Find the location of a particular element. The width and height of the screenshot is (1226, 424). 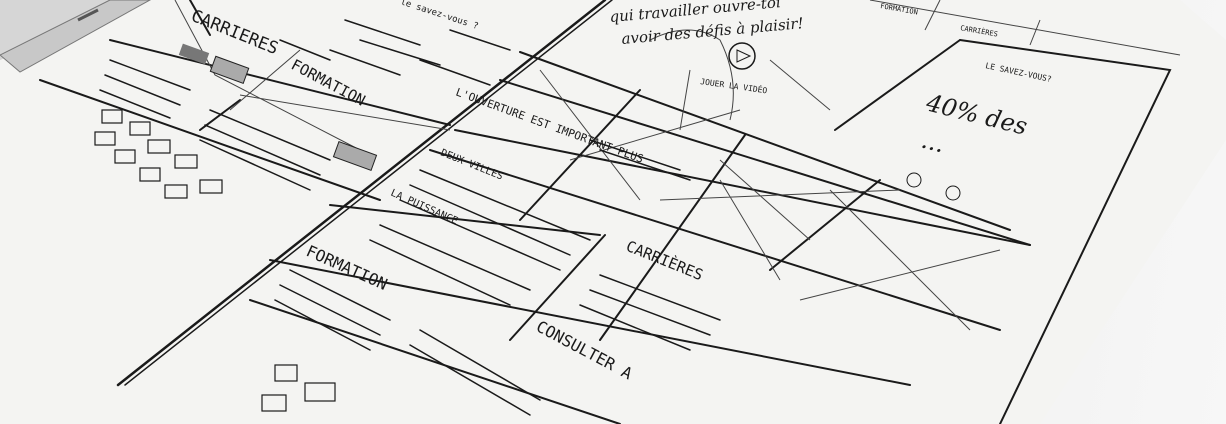

fact-box-border is located at coordinates (897, 85).